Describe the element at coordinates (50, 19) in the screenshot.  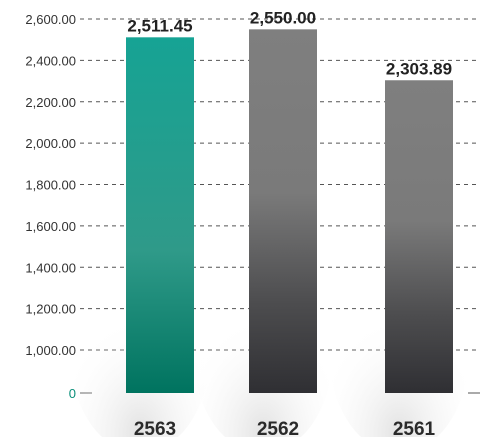
I see `y-tick-label: 2,600.00` at that location.